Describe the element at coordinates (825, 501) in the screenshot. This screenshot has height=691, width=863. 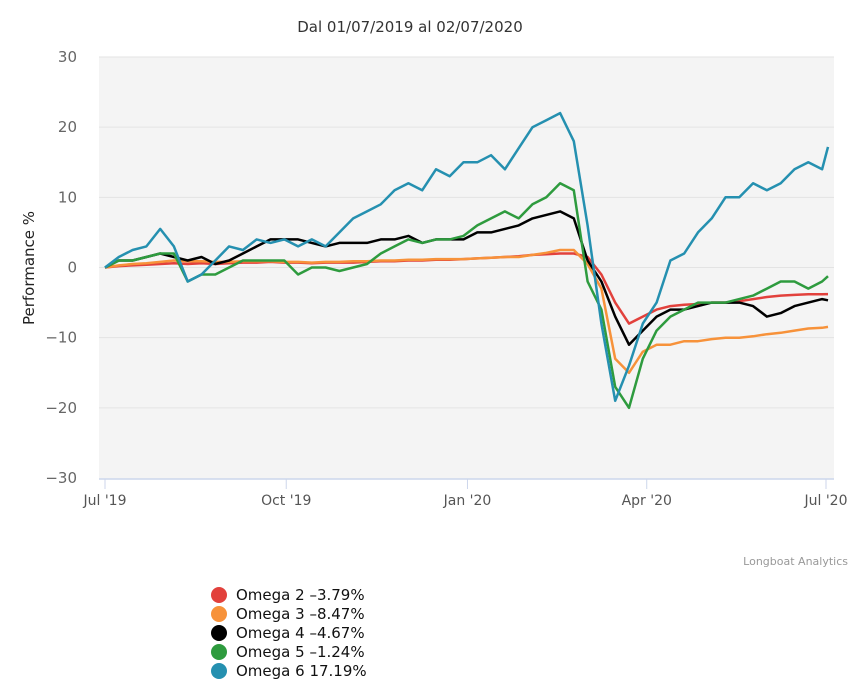
I see `x-tick-label: Jul '20` at that location.